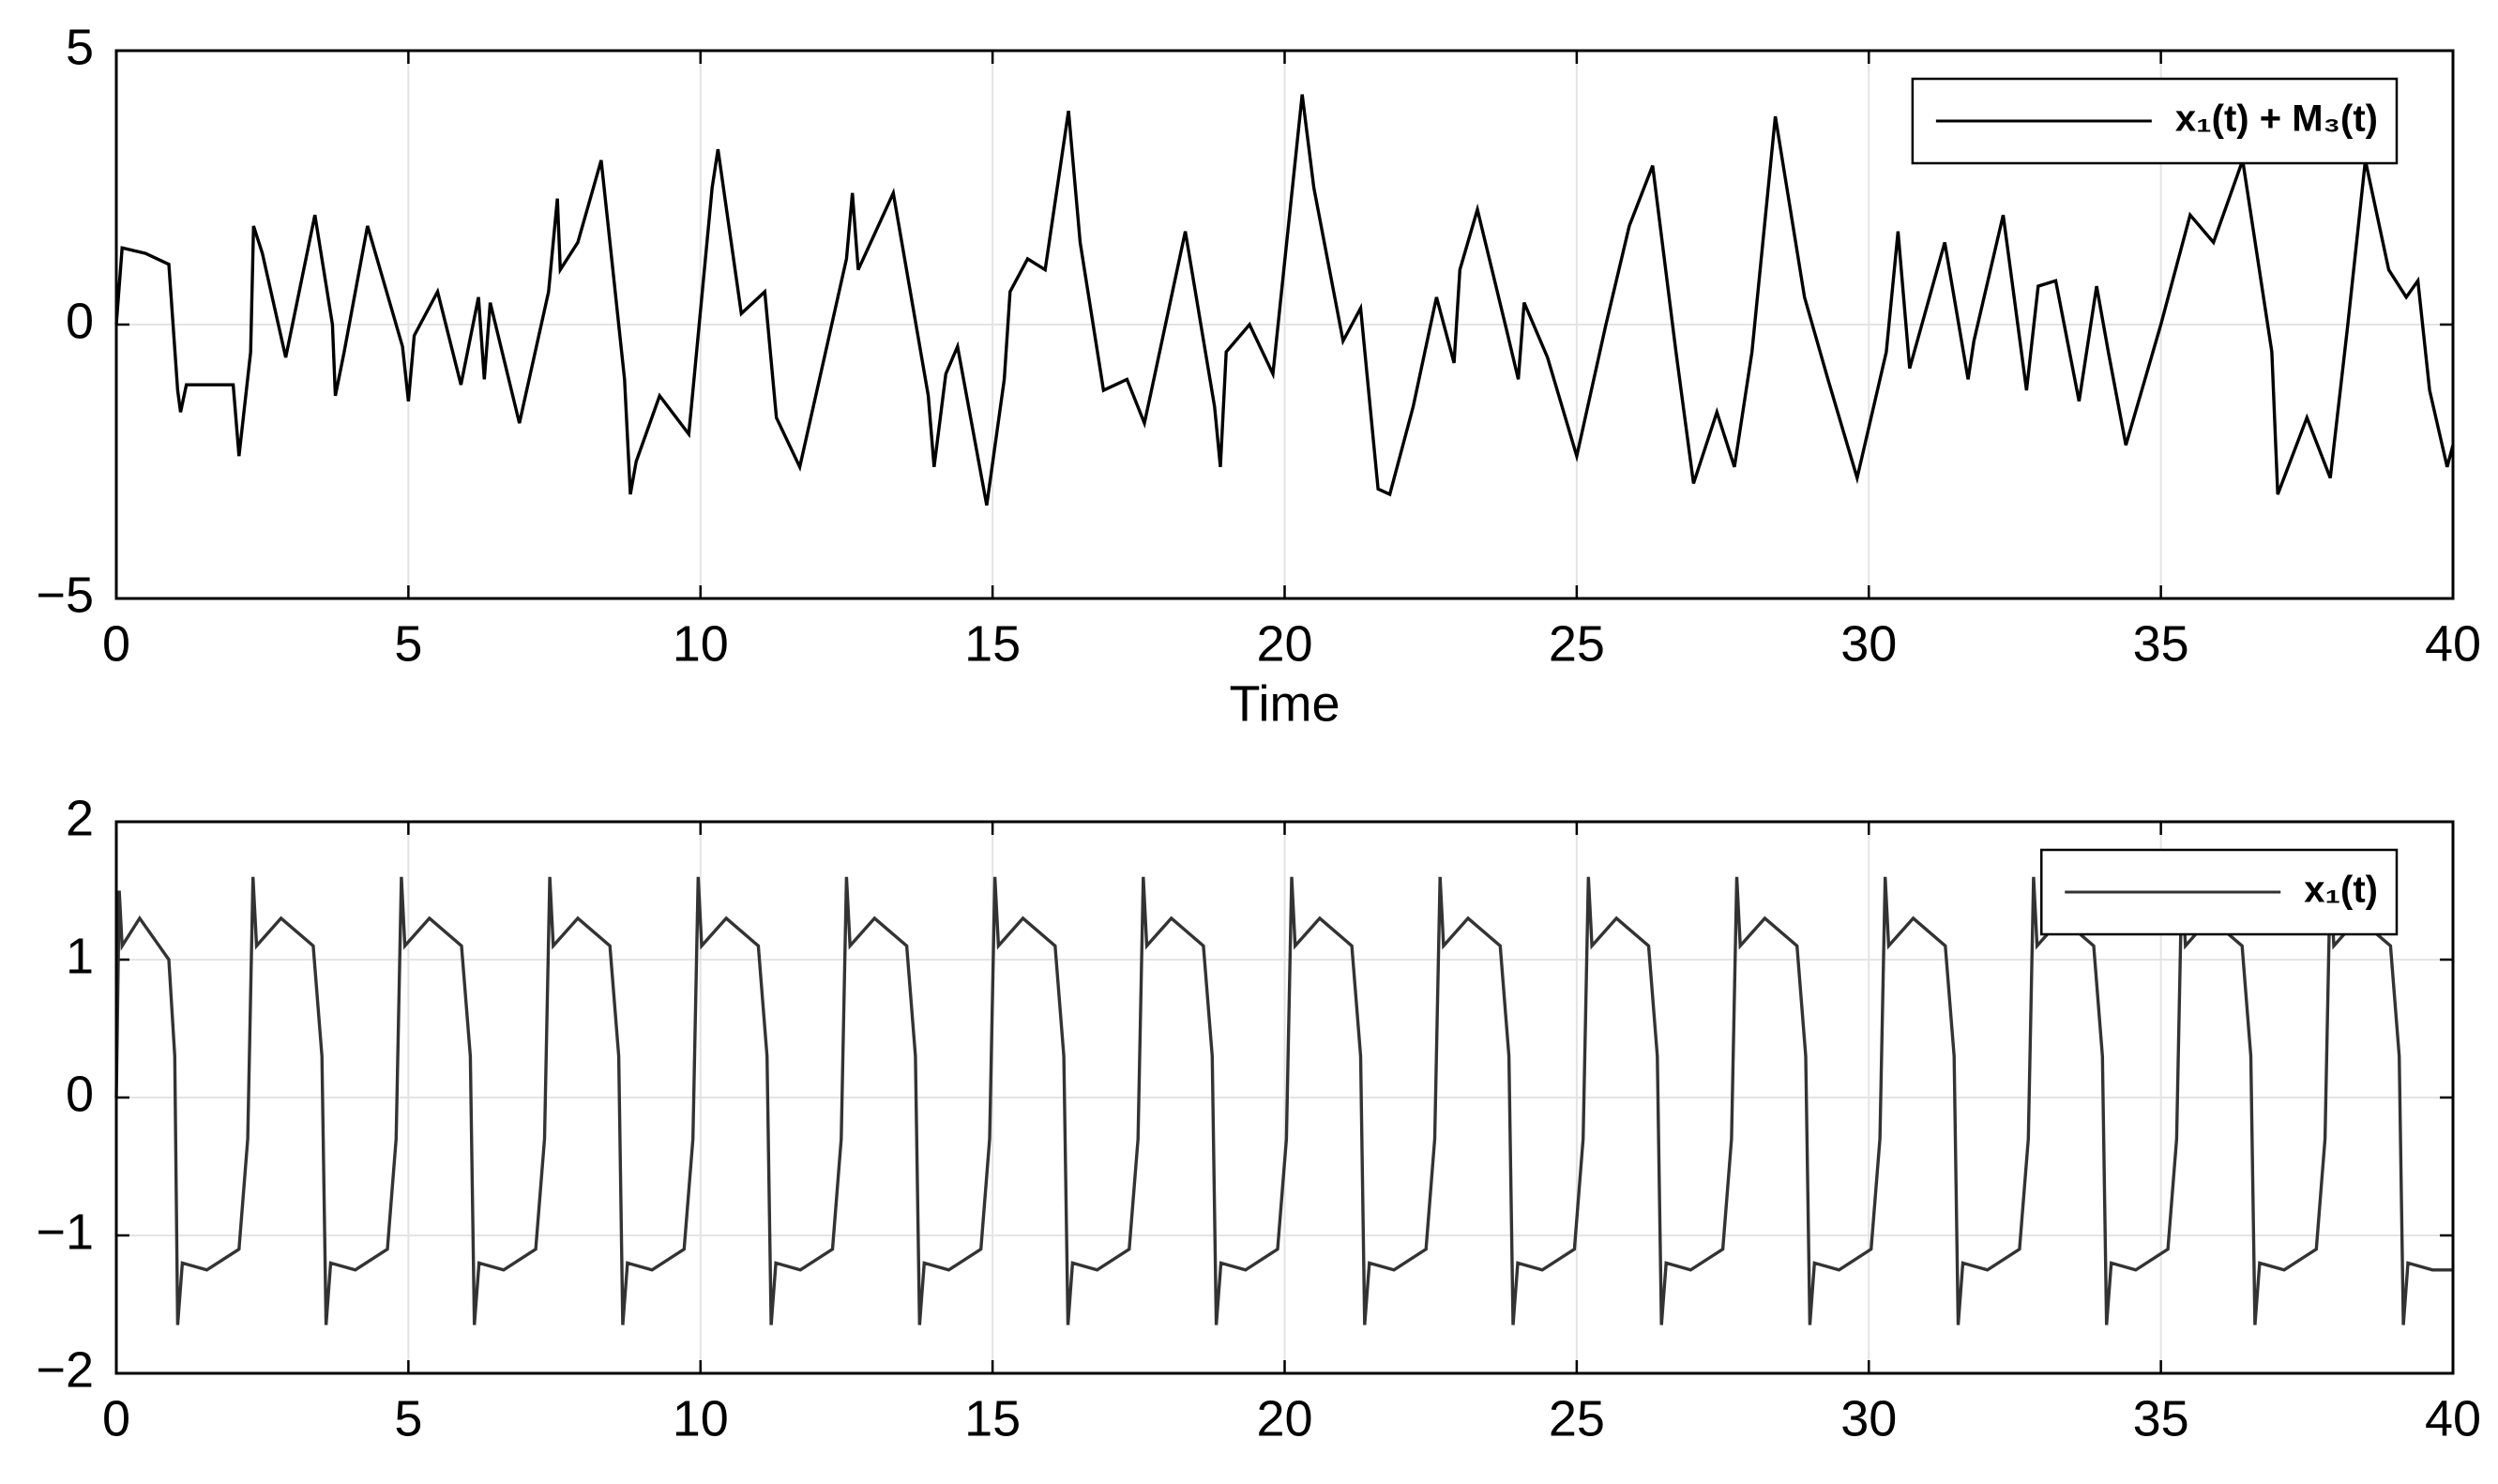  I want to click on legend: x₁(t), so click(2219, 892).